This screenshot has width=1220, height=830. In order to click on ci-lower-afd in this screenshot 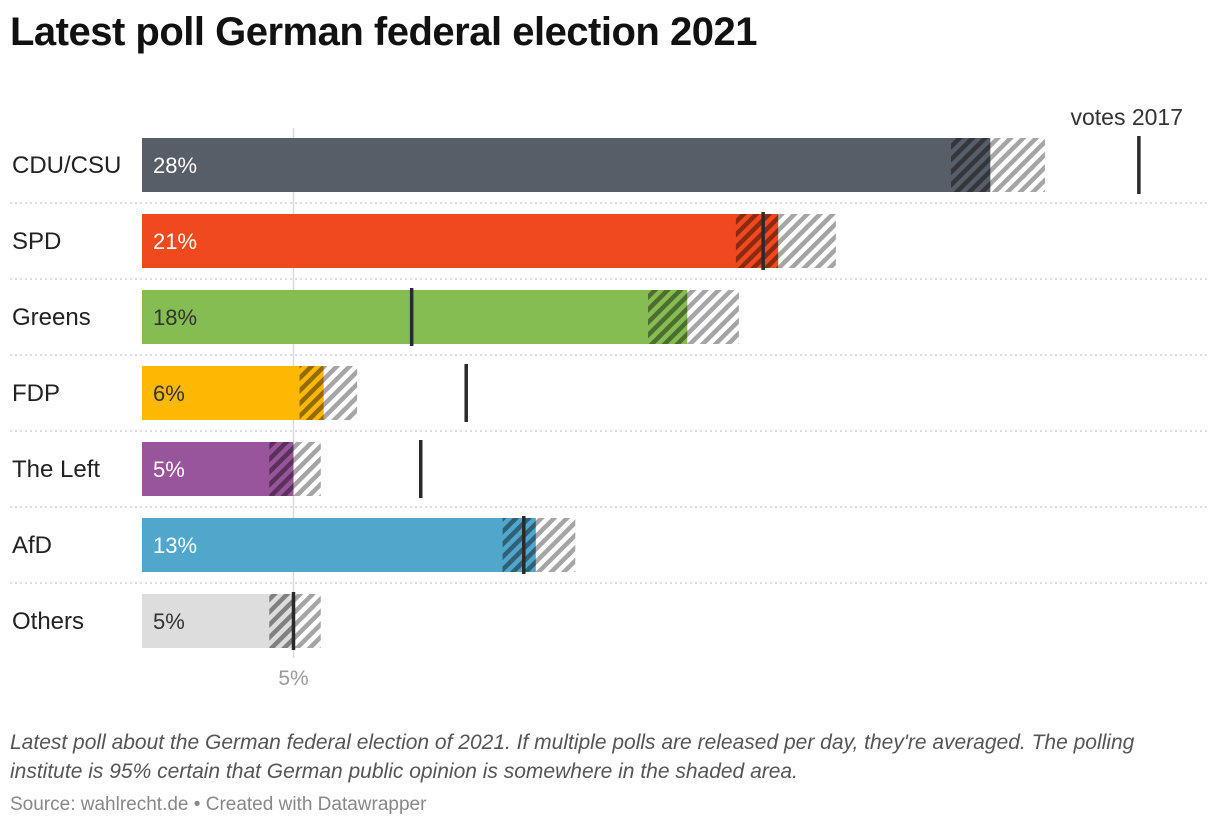, I will do `click(519, 545)`.